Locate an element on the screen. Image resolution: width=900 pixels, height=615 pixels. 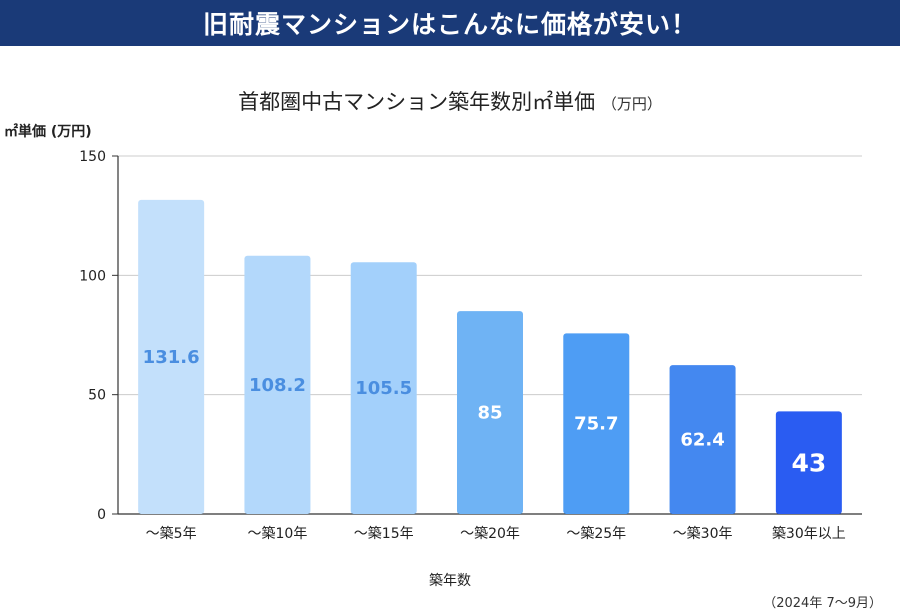
data-label: 75.7 is located at coordinates (596, 424).